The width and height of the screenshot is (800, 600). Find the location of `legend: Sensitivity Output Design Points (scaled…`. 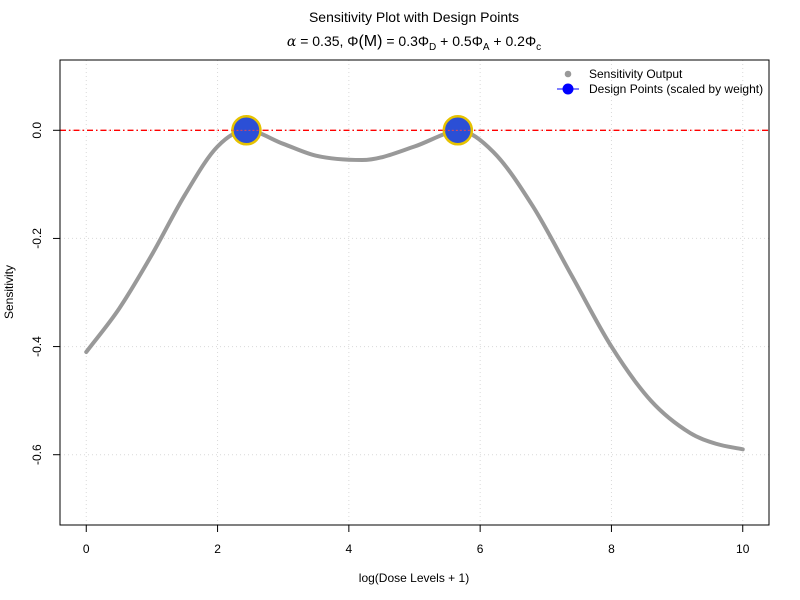

legend: Sensitivity Output Design Points (scaled… is located at coordinates (660, 81).